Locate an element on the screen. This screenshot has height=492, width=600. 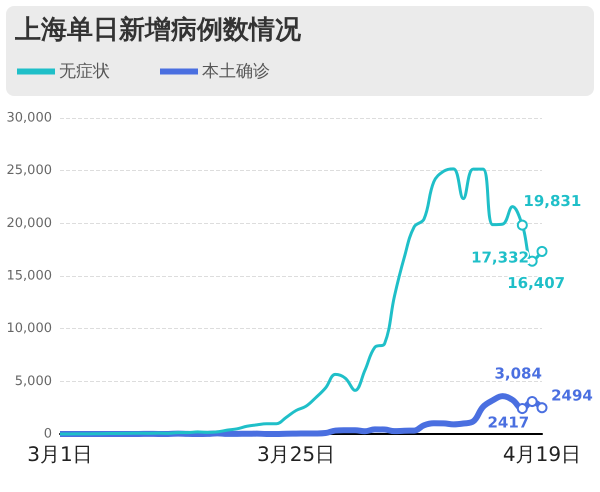
legend-label: 无症状 is located at coordinates (84, 72).